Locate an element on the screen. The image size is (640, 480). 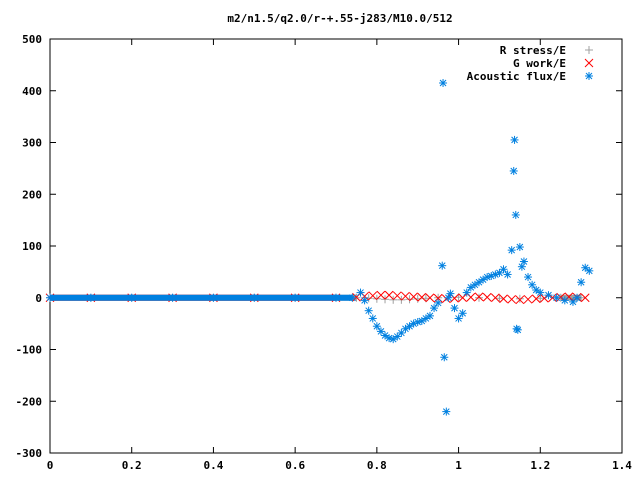
chart-title: m2/n1.5/q2.0/r-+.55-j283/M10.0/512 is located at coordinates (339, 18).